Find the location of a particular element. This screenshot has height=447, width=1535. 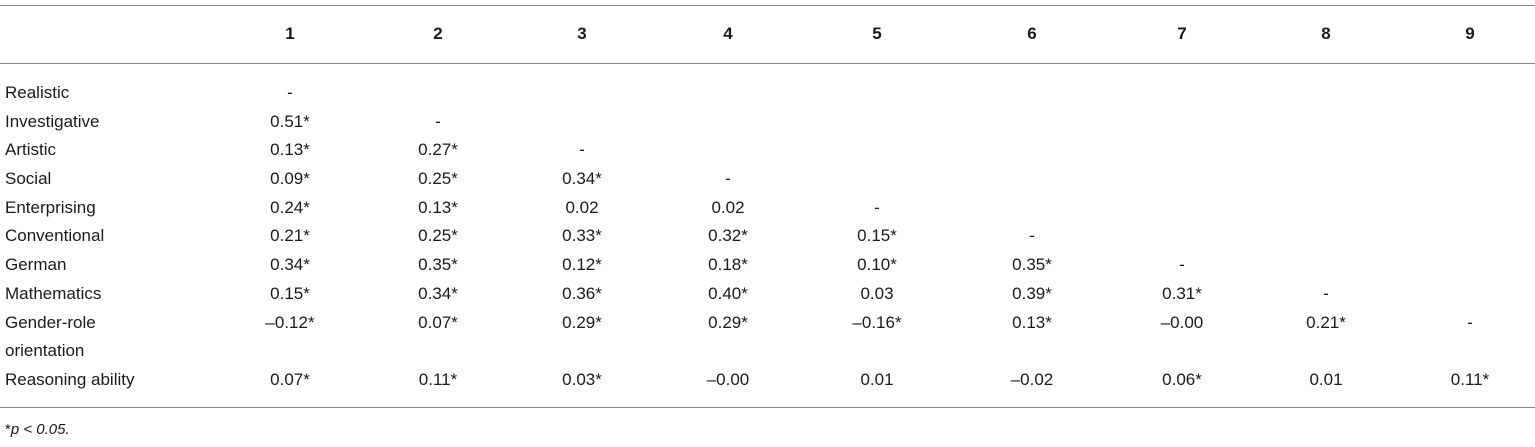

column-header: 1 is located at coordinates (290, 33).